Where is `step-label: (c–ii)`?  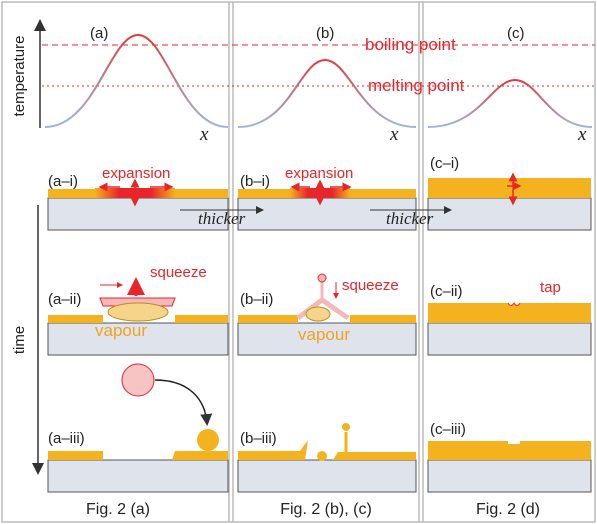
step-label: (c–ii) is located at coordinates (446, 291).